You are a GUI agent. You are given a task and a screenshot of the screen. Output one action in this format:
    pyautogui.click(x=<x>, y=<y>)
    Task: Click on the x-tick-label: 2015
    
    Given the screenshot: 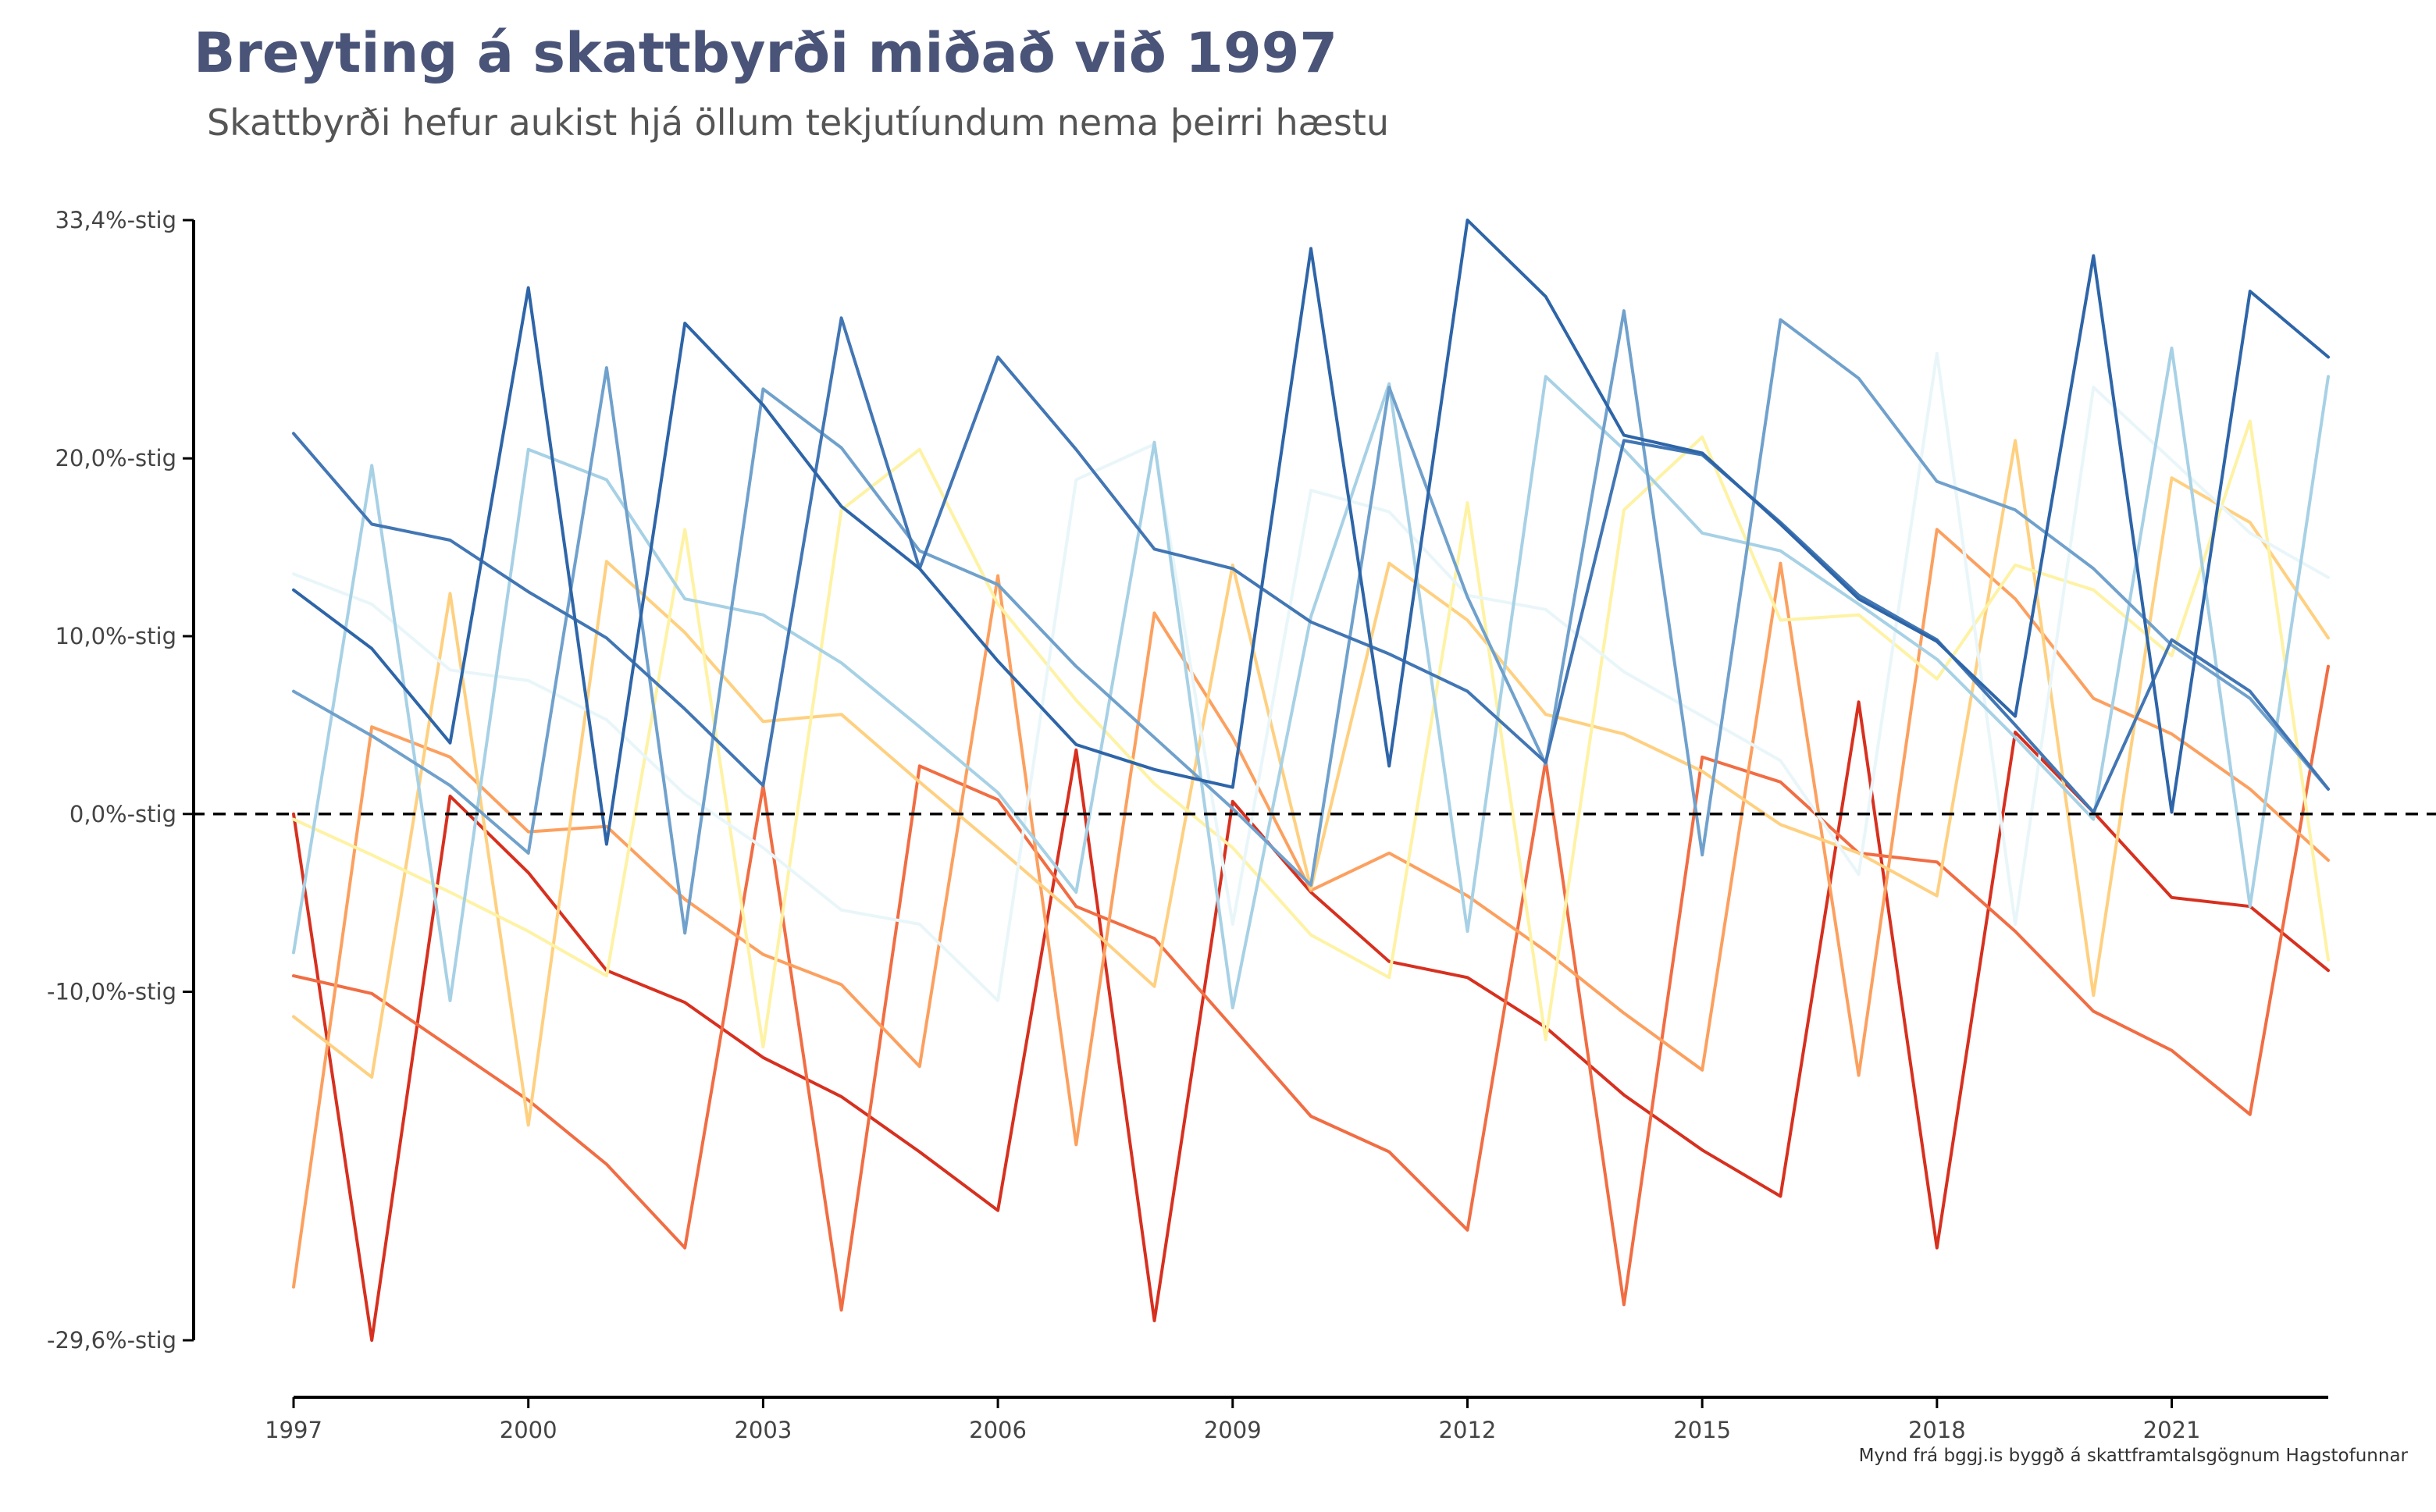 What is the action you would take?
    pyautogui.click(x=1702, y=1430)
    